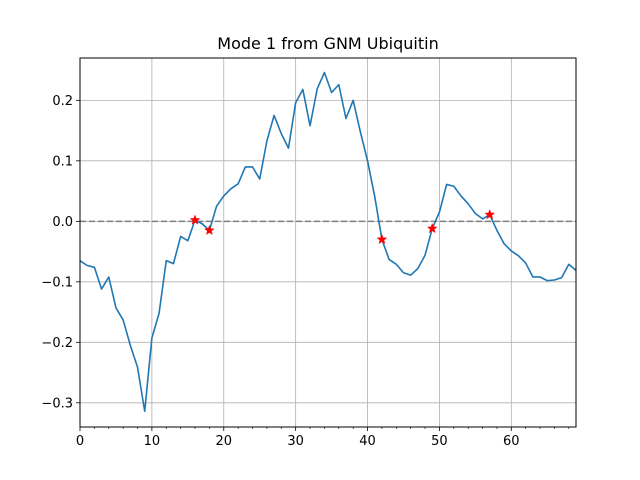 The height and width of the screenshot is (480, 640). What do you see at coordinates (327, 43) in the screenshot?
I see `chart-title: Mode 1 from GNM Ubiquitin` at bounding box center [327, 43].